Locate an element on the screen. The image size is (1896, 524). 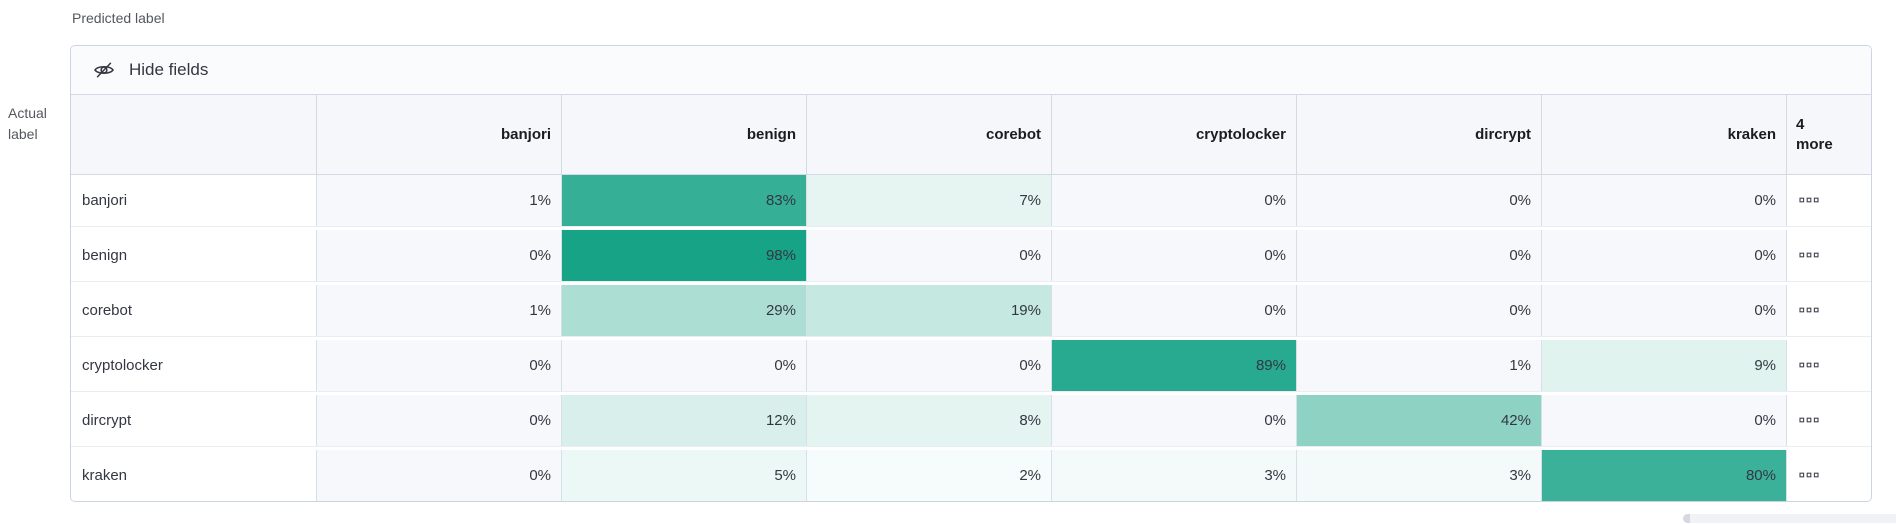
column-header-benign: benign is located at coordinates (684, 134).